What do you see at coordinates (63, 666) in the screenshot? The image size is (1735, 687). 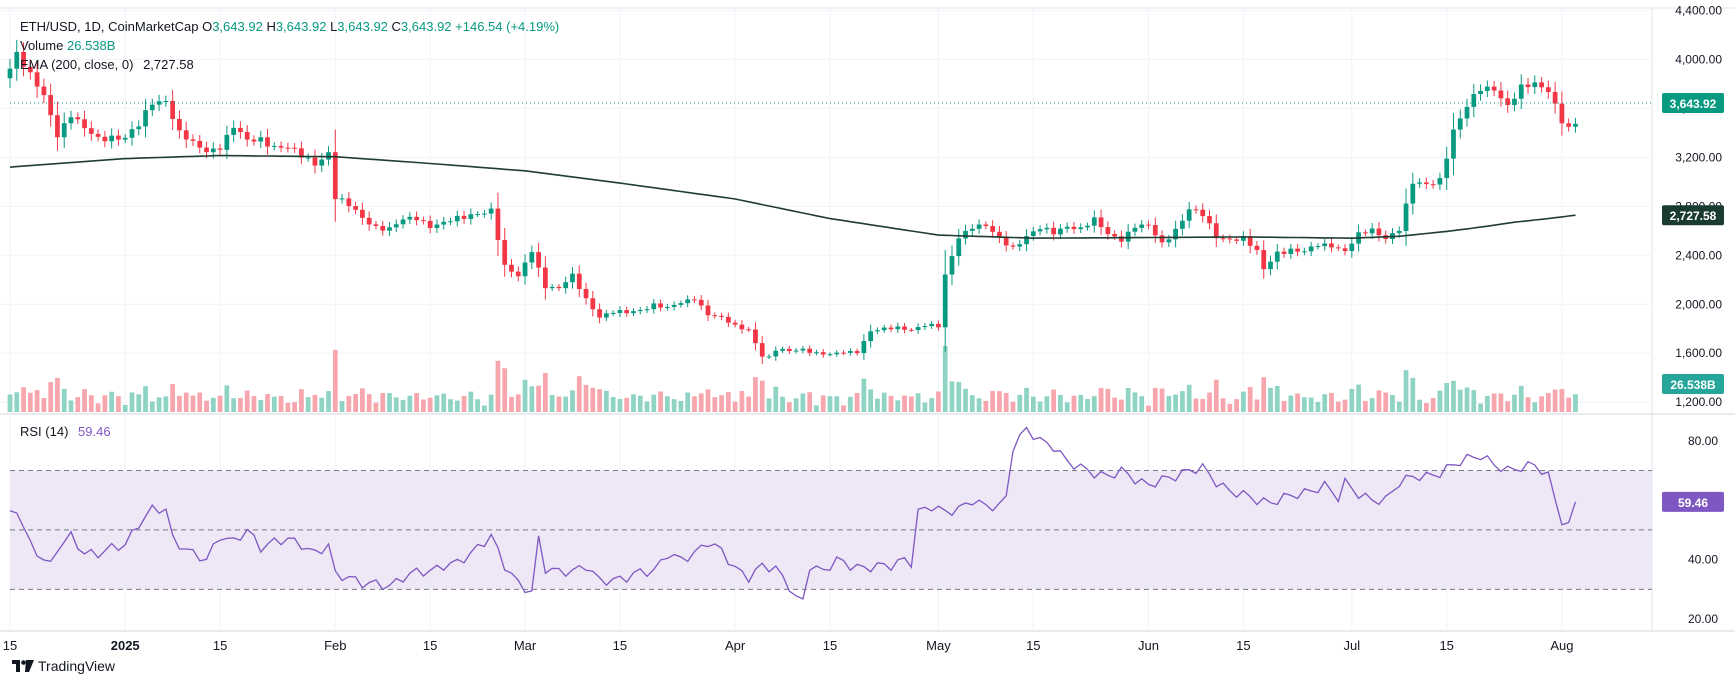 I see `tradingview-logo: TradingView` at bounding box center [63, 666].